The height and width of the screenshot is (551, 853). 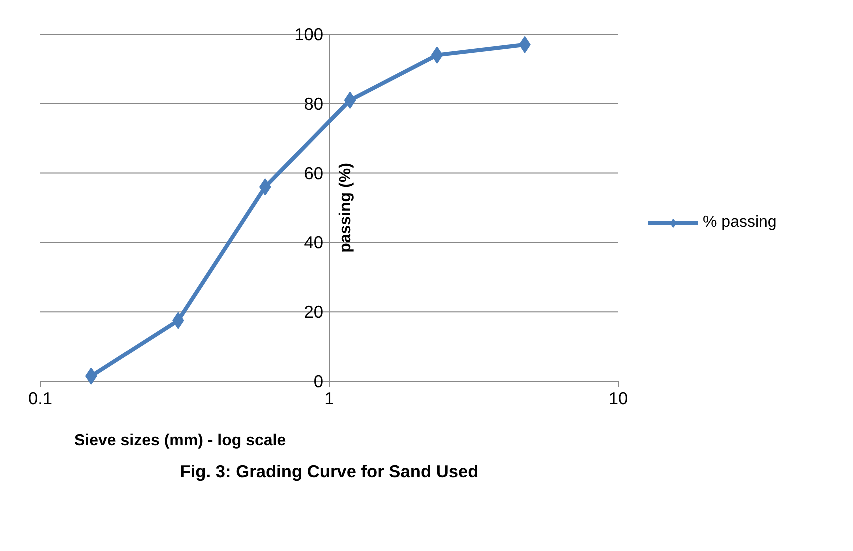 What do you see at coordinates (329, 472) in the screenshot?
I see `text: Fig. 3: Grading Curve for Sand Used` at bounding box center [329, 472].